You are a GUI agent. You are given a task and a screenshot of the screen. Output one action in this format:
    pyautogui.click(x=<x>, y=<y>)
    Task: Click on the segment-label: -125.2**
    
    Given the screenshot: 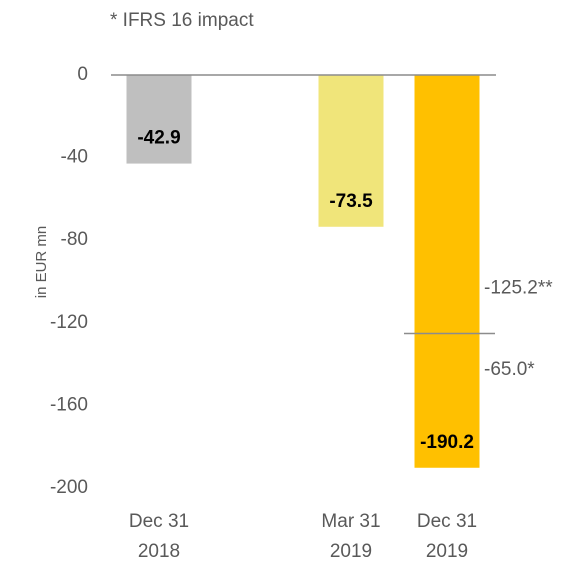 What is the action you would take?
    pyautogui.click(x=518, y=288)
    